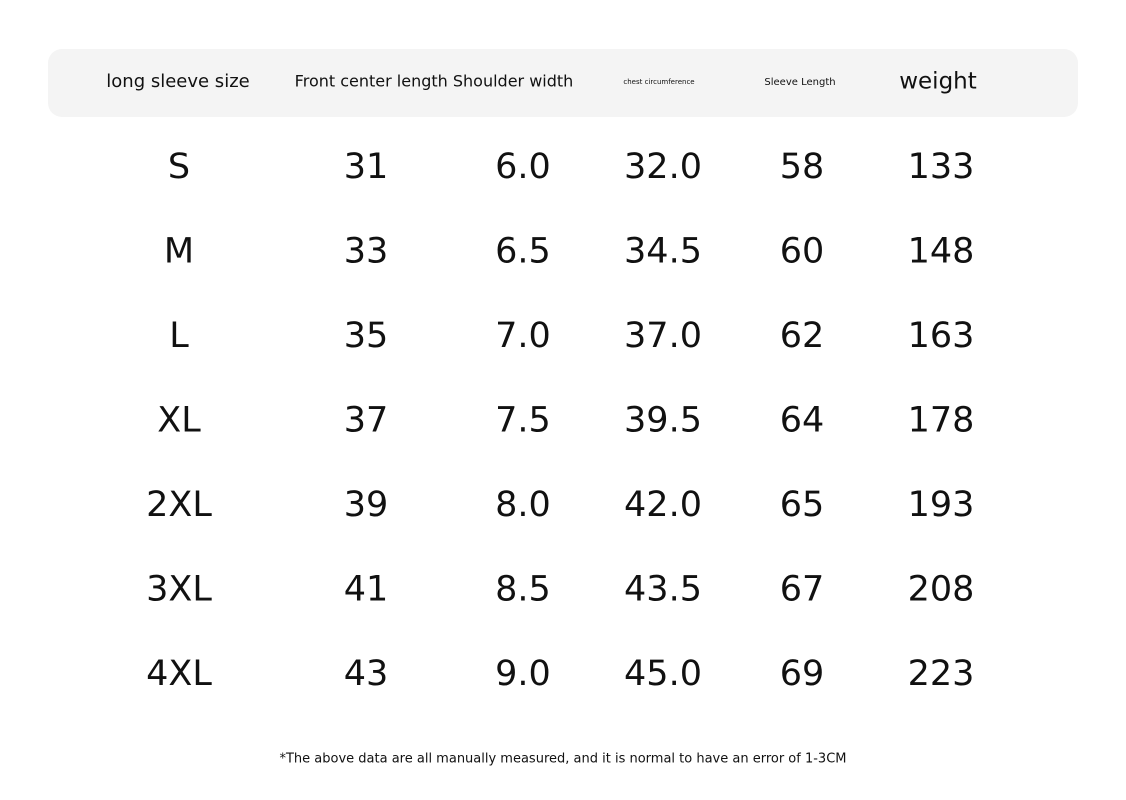 This screenshot has width=1126, height=800. What do you see at coordinates (179, 167) in the screenshot?
I see `size-cell: S` at bounding box center [179, 167].